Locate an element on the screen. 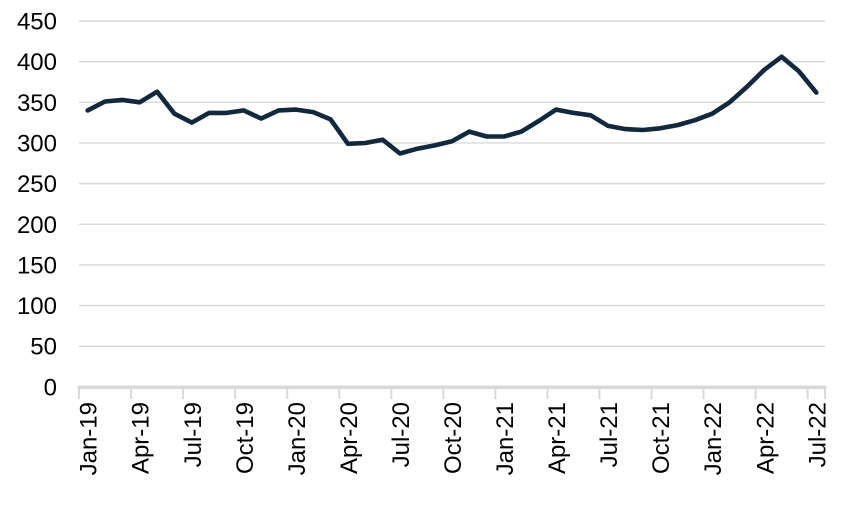 This screenshot has width=847, height=506. x-axis-label: Jan-19 is located at coordinates (89, 438).